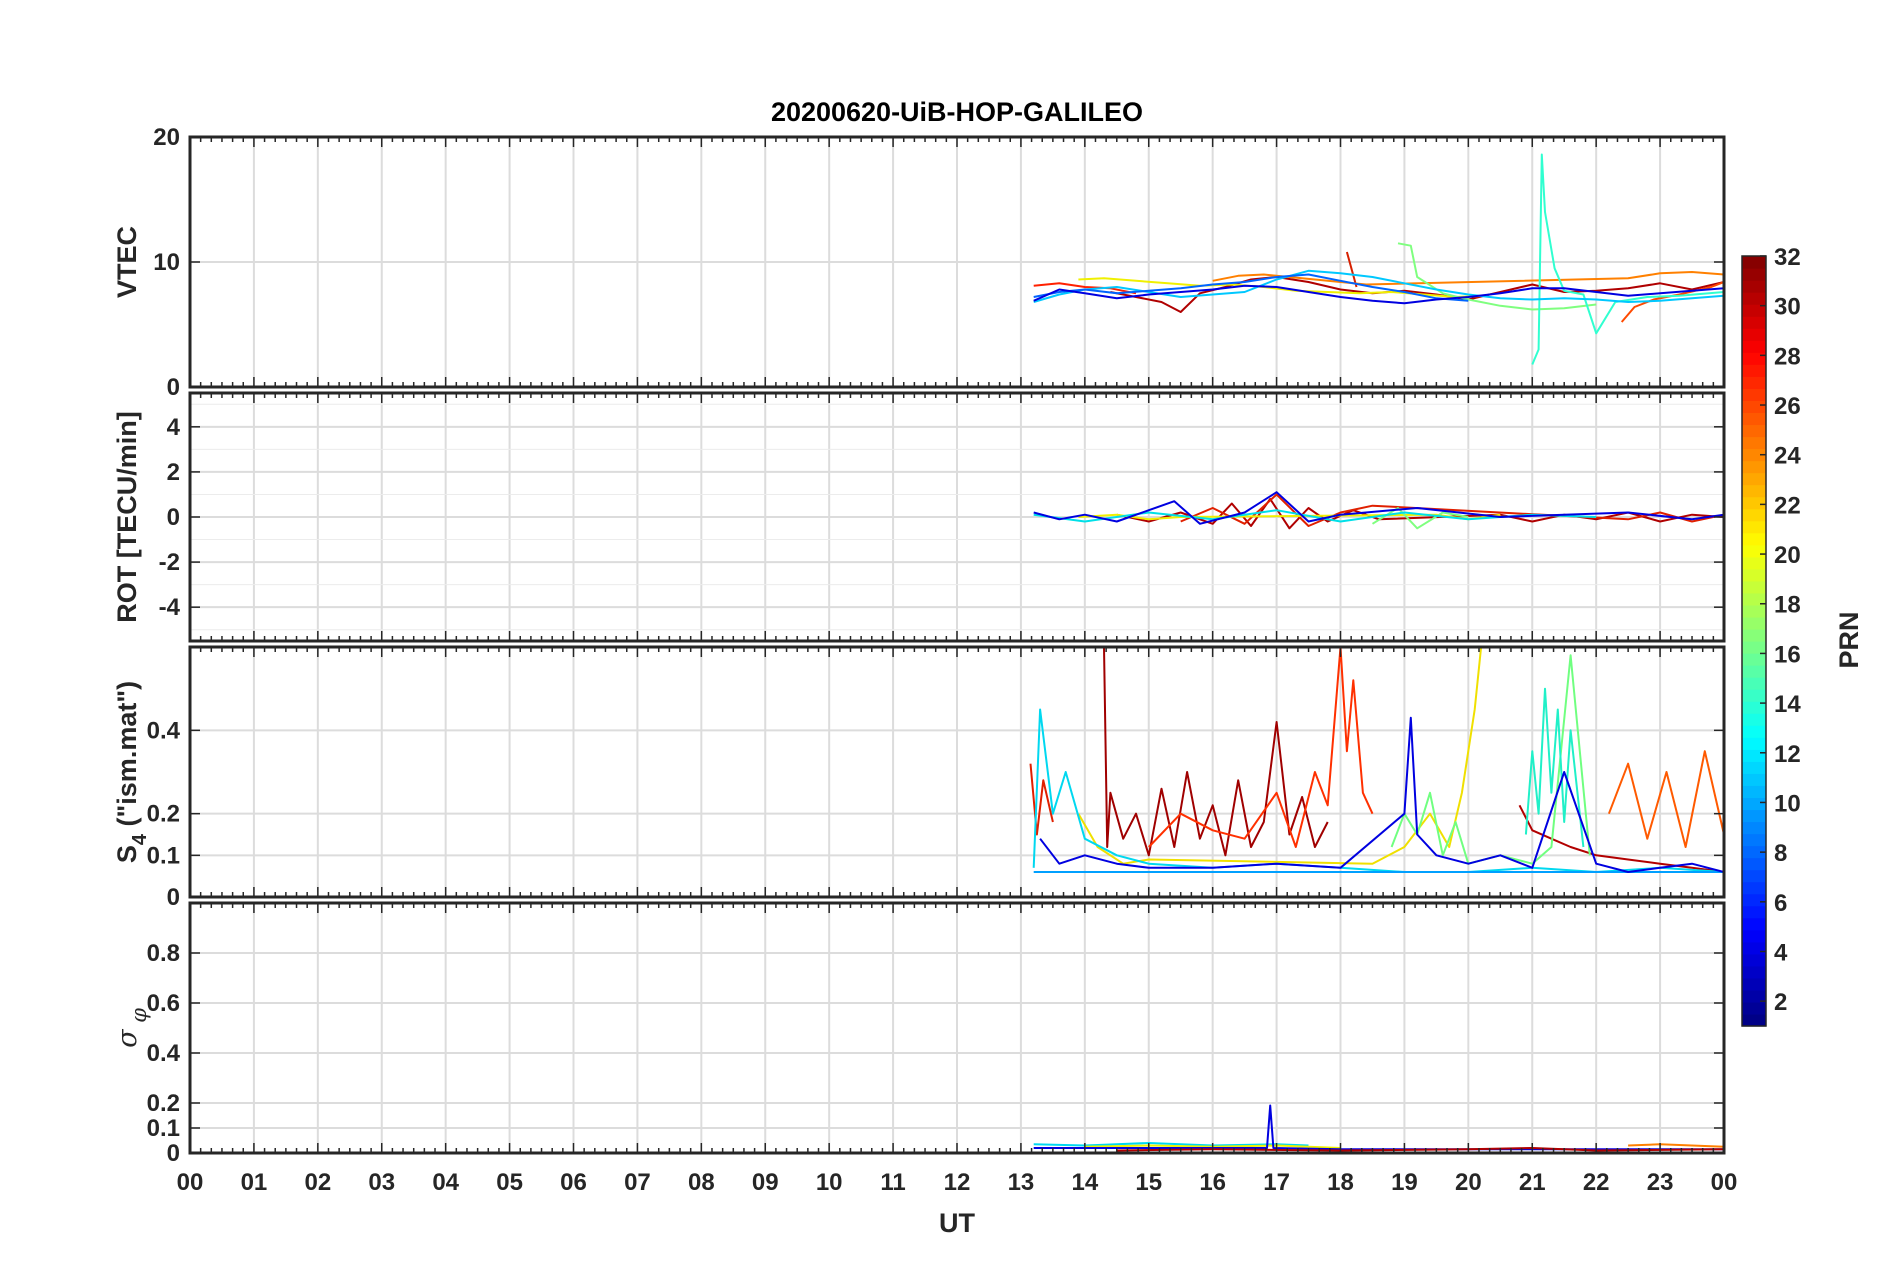 The image size is (1902, 1272). I want to click on x-tick-label: 04, so click(445, 1182).